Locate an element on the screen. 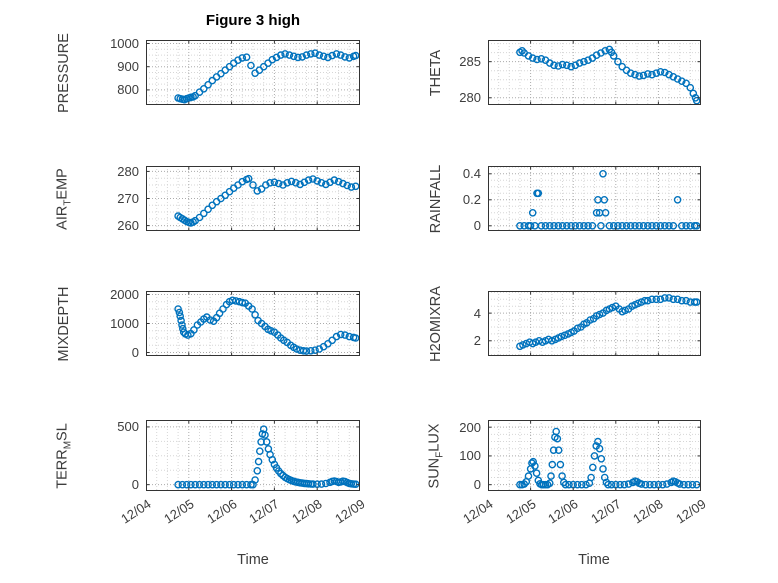 This screenshot has width=778, height=583. subplot-mixdepth is located at coordinates (253, 323).